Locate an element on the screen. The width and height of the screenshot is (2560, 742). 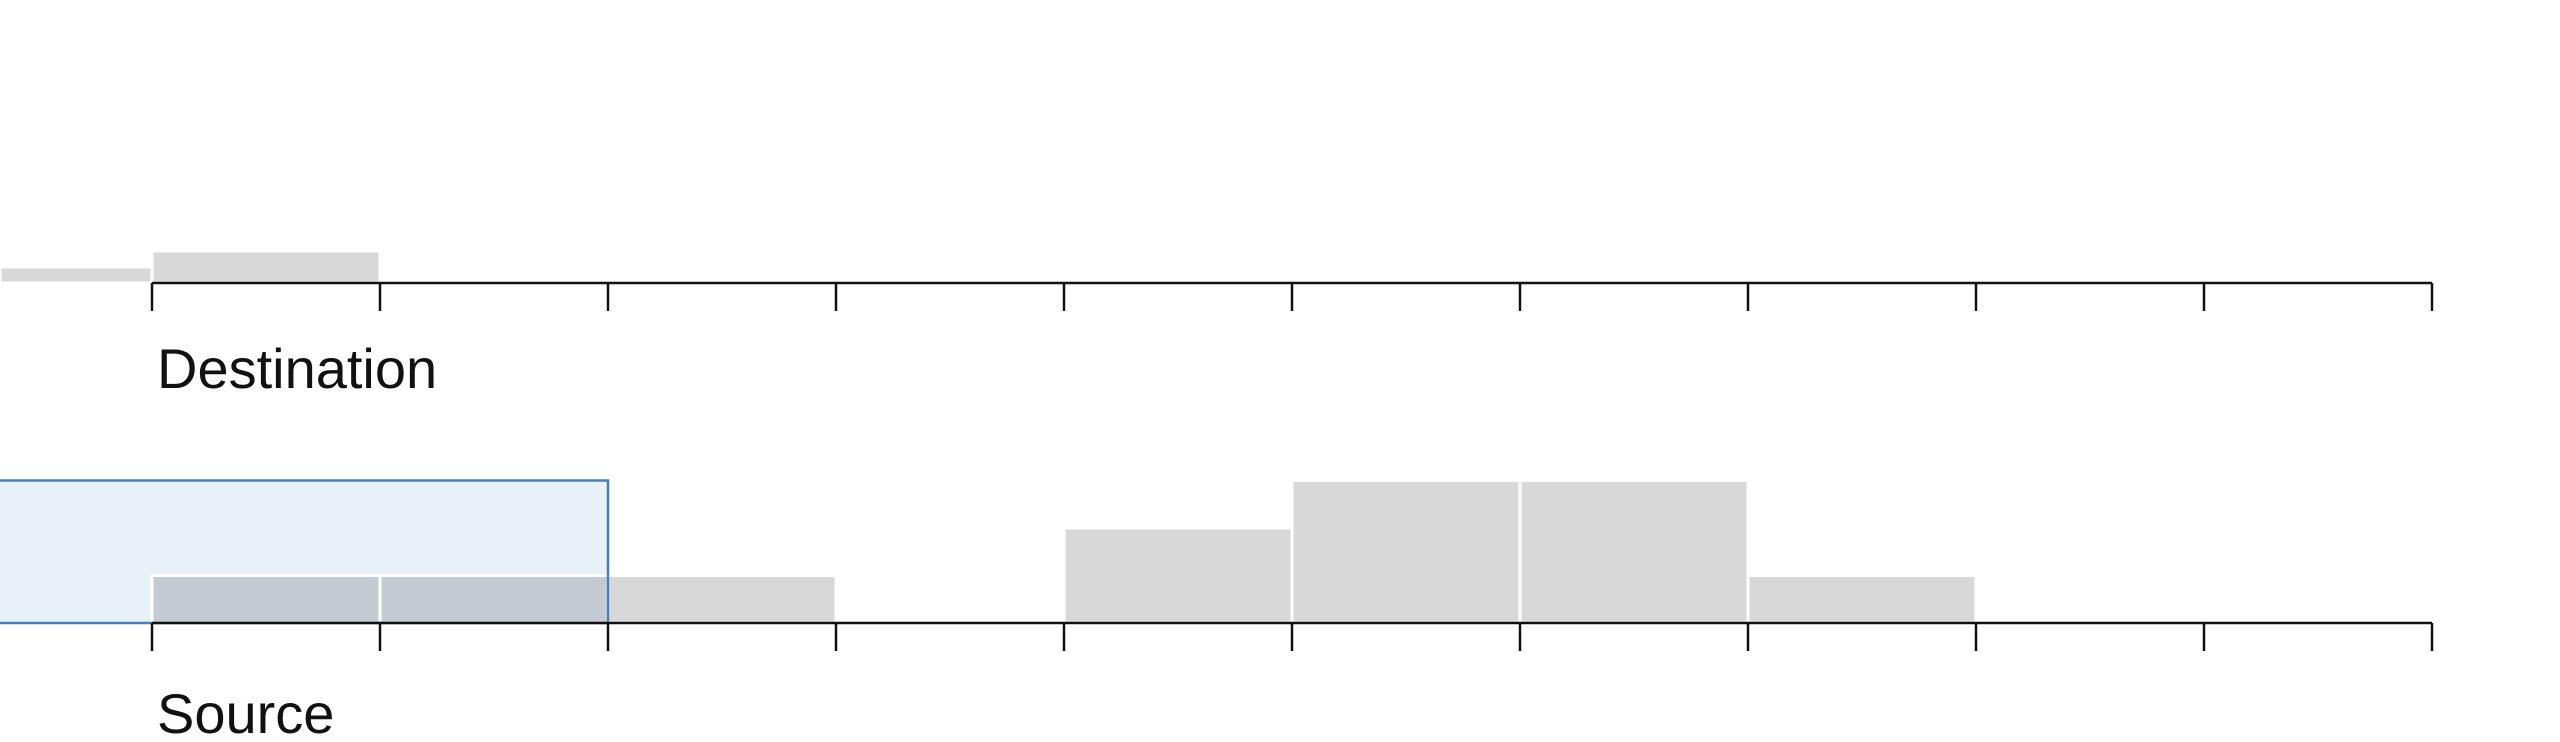
destination-histogram is located at coordinates (1217, 280).